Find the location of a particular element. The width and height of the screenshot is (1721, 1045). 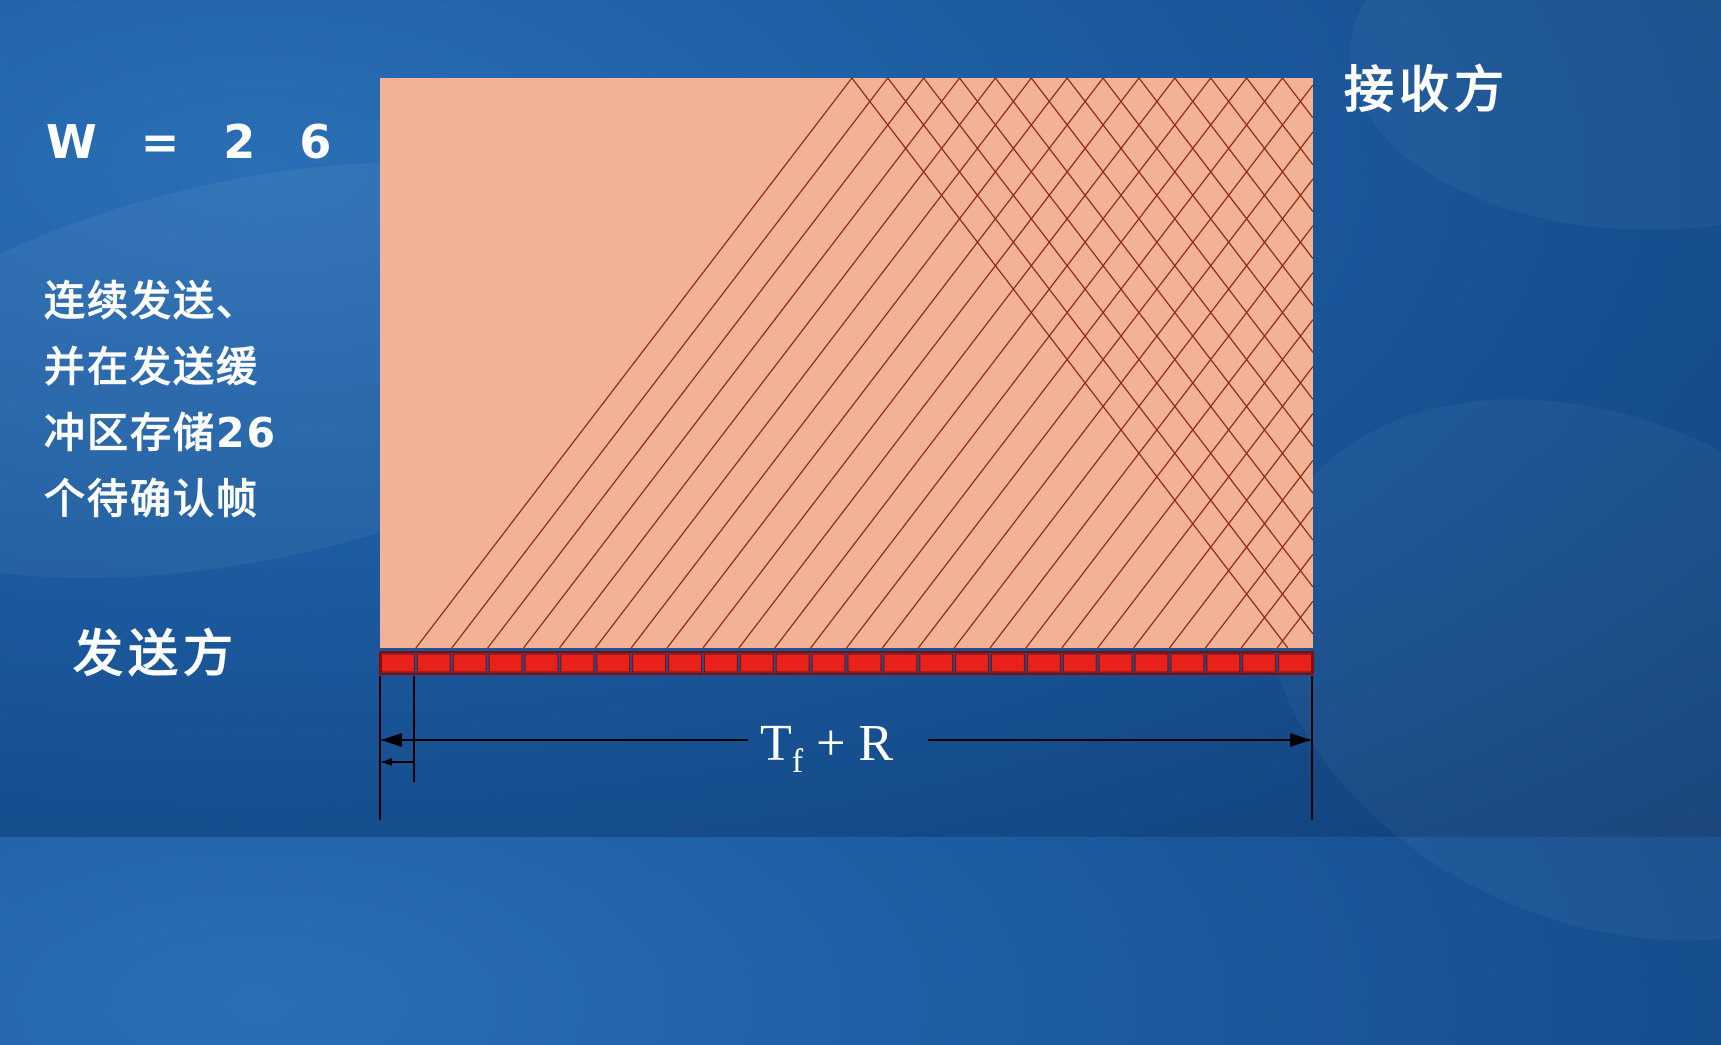

description-line: 并在发送缓 is located at coordinates (151, 367).